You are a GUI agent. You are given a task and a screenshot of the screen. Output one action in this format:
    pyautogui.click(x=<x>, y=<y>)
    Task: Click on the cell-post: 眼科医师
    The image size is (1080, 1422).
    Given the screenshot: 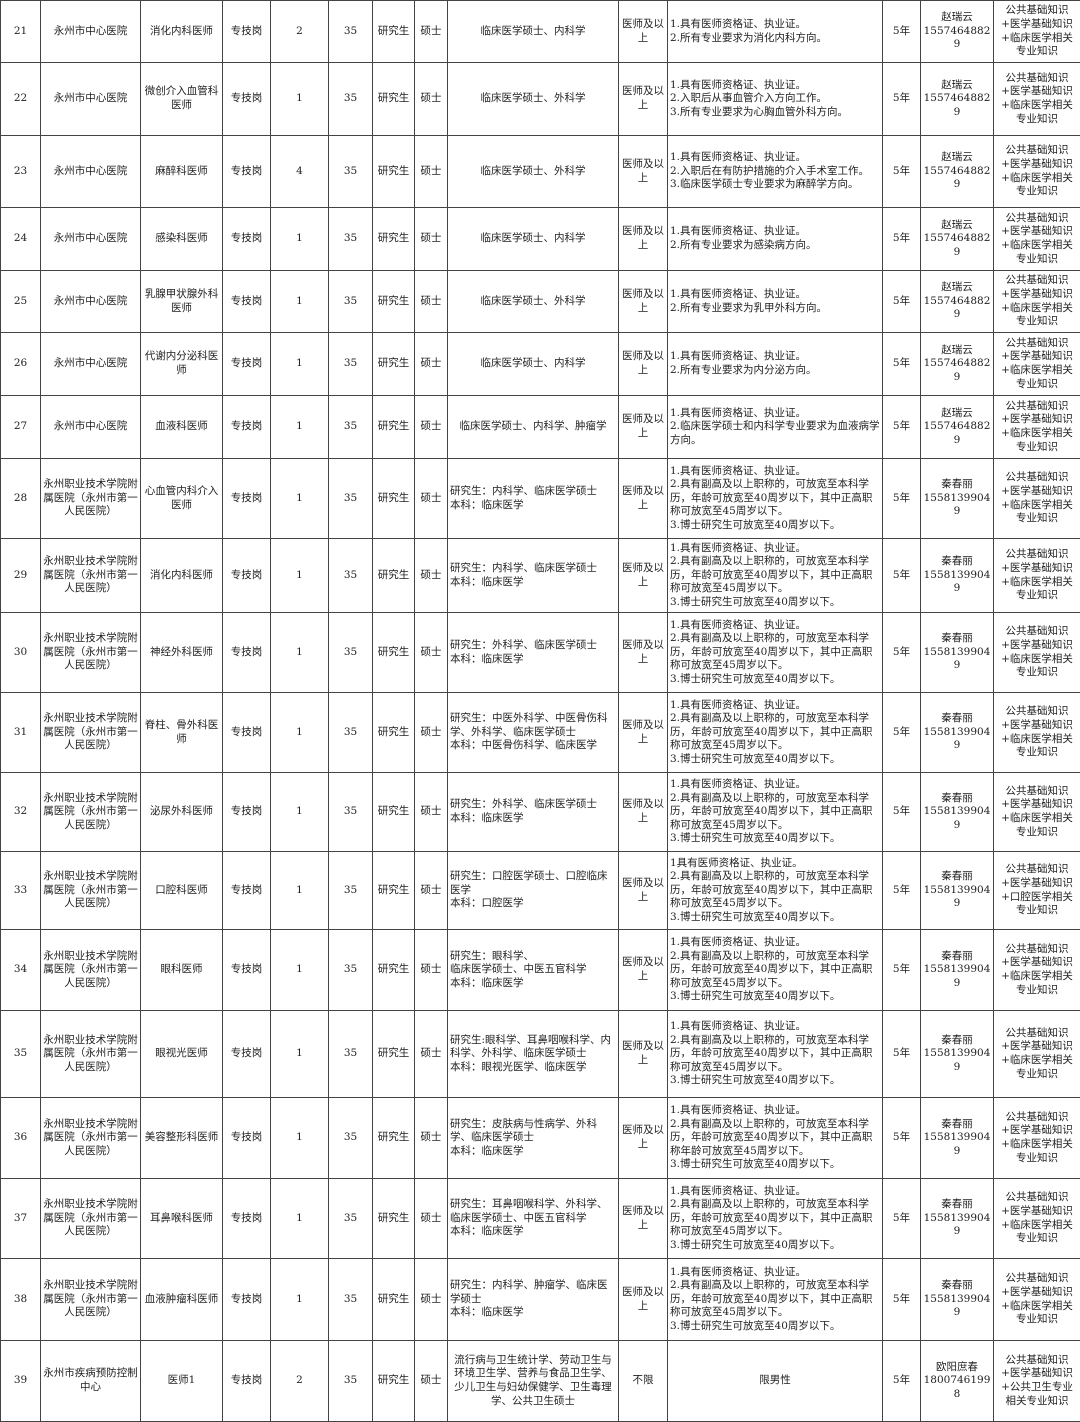 What is the action you would take?
    pyautogui.click(x=182, y=970)
    